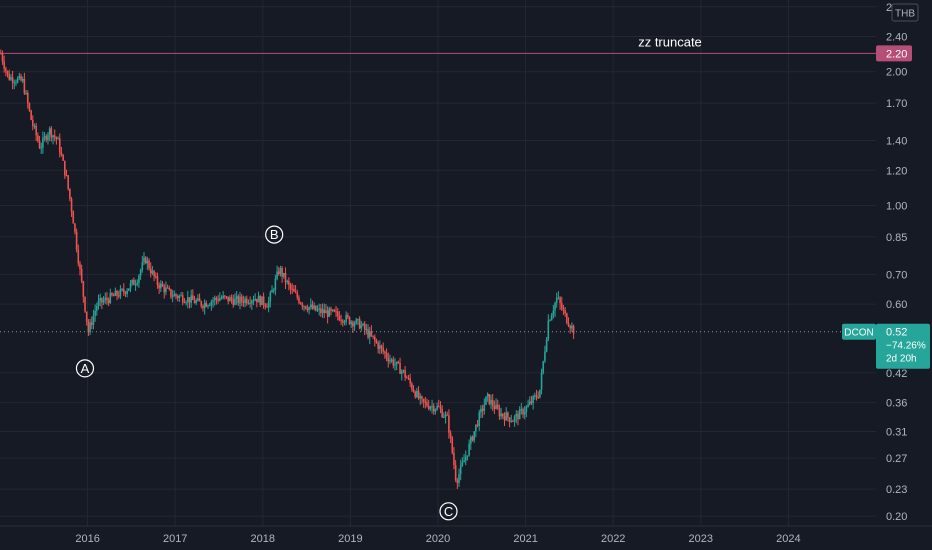 Image resolution: width=932 pixels, height=550 pixels. I want to click on price-badges: THB 2.20 DCON 0.52 −74.26% 2d 20h, so click(886, 186).